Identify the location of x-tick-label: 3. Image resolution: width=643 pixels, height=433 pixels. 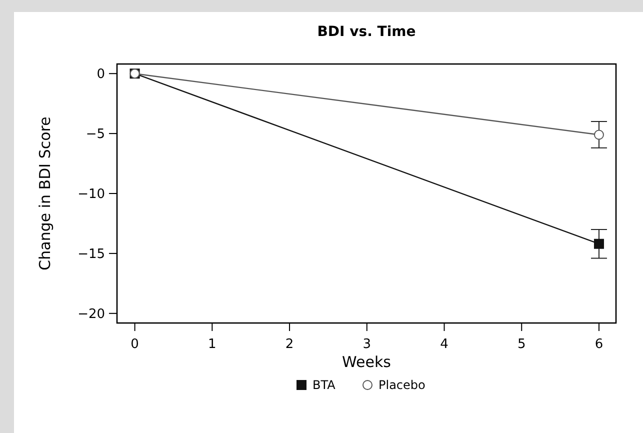
(367, 344).